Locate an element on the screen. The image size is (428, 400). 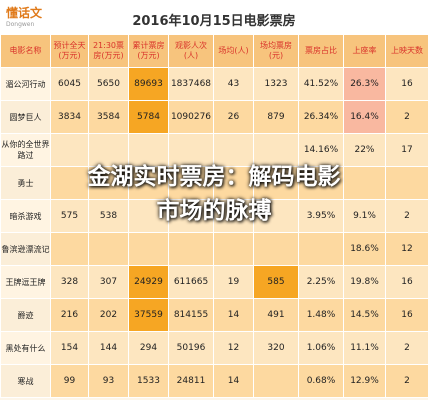
table-row: 暗杀游戏 575 538 3.95% 9.1% 2 is located at coordinates (214, 216).